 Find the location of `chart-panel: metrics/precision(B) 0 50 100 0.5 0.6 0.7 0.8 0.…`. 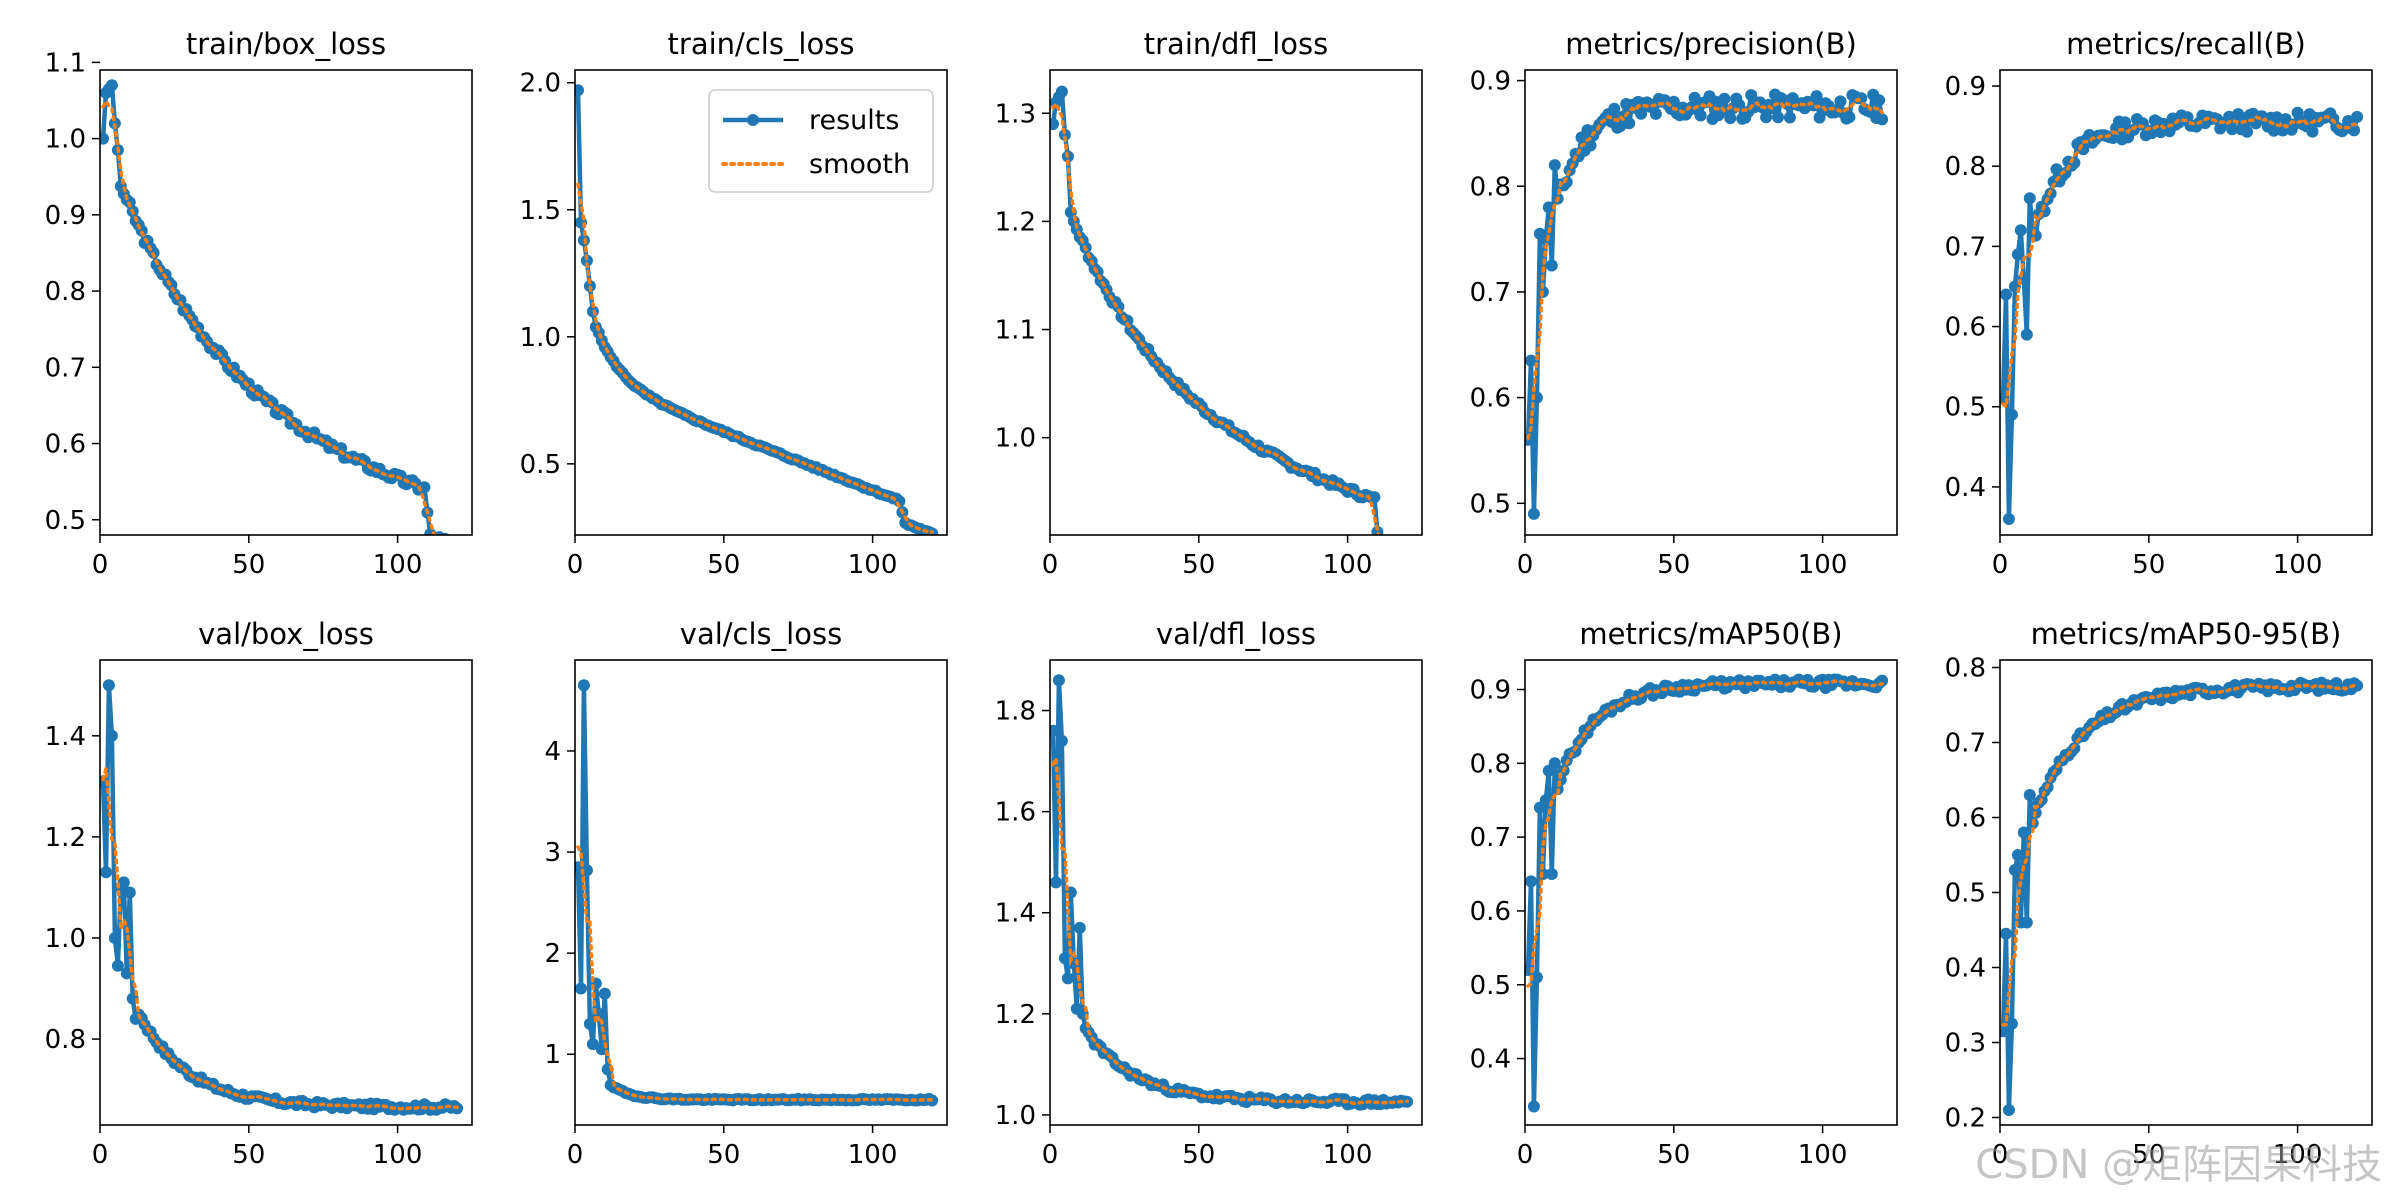

chart-panel: metrics/precision(B) 0 50 100 0.5 0.6 0.7 0.8 0.… is located at coordinates (1684, 303).